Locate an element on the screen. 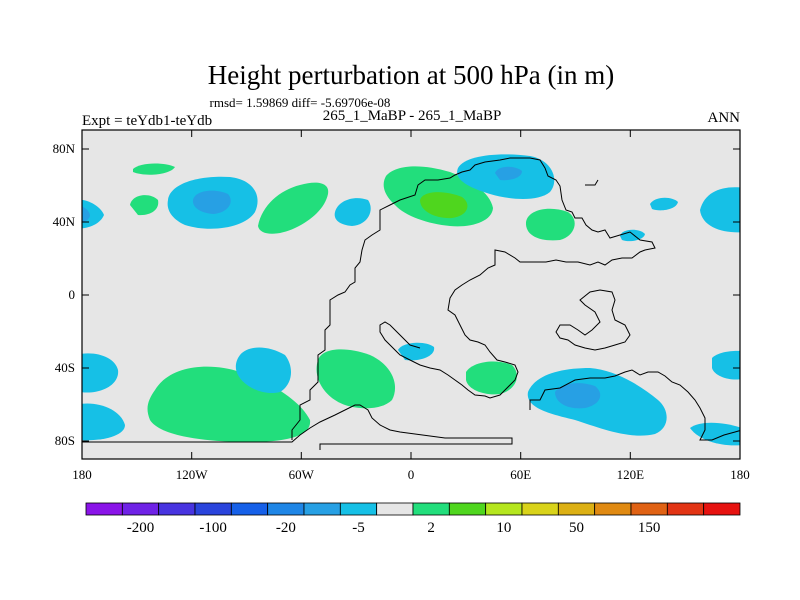 This screenshot has width=800, height=600. colorbar-label: 2 is located at coordinates (431, 528).